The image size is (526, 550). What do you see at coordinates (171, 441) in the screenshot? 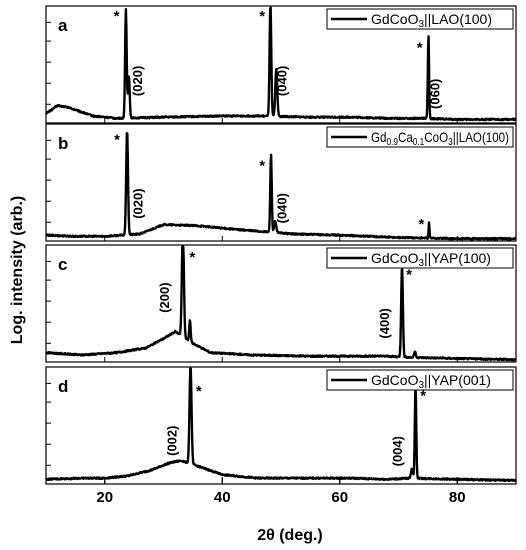
I see `peak-label: (002)` at bounding box center [171, 441].